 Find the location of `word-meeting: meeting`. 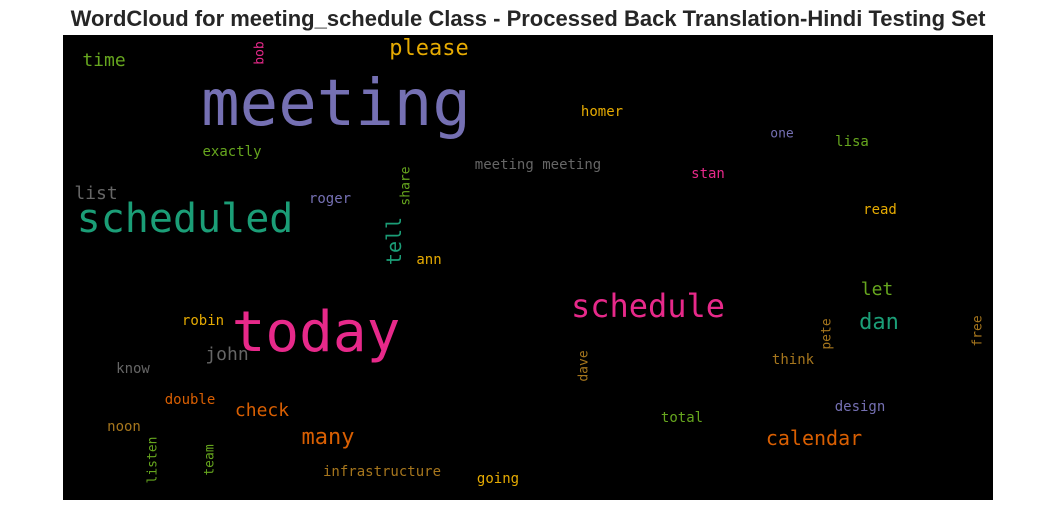

word-meeting: meeting is located at coordinates (336, 104).